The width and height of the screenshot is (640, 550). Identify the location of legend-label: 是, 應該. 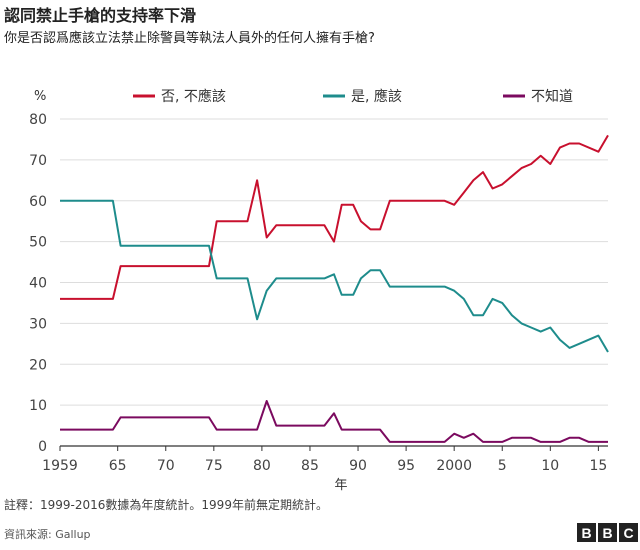
(376, 96).